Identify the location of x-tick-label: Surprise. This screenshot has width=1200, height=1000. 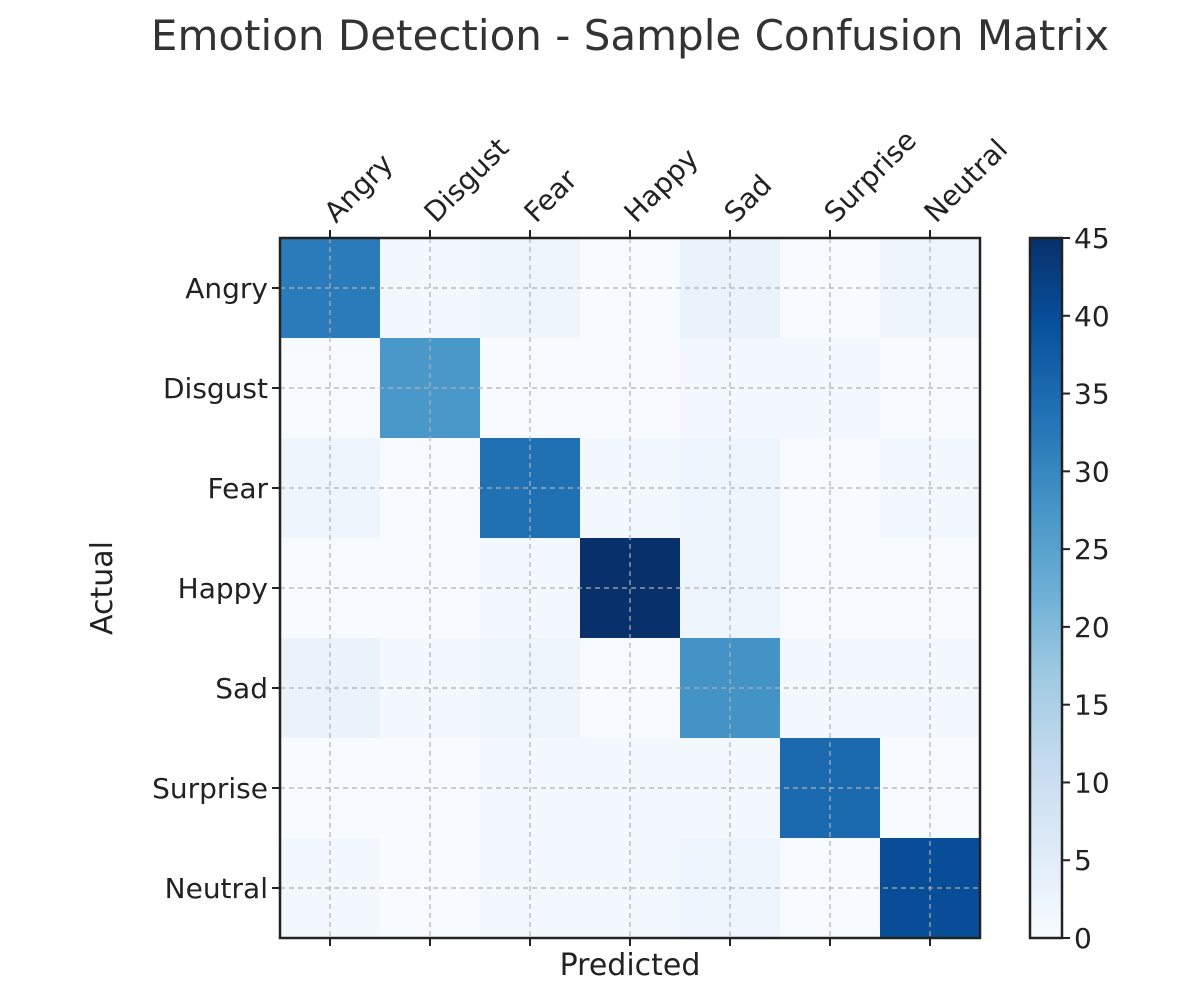
(870, 176).